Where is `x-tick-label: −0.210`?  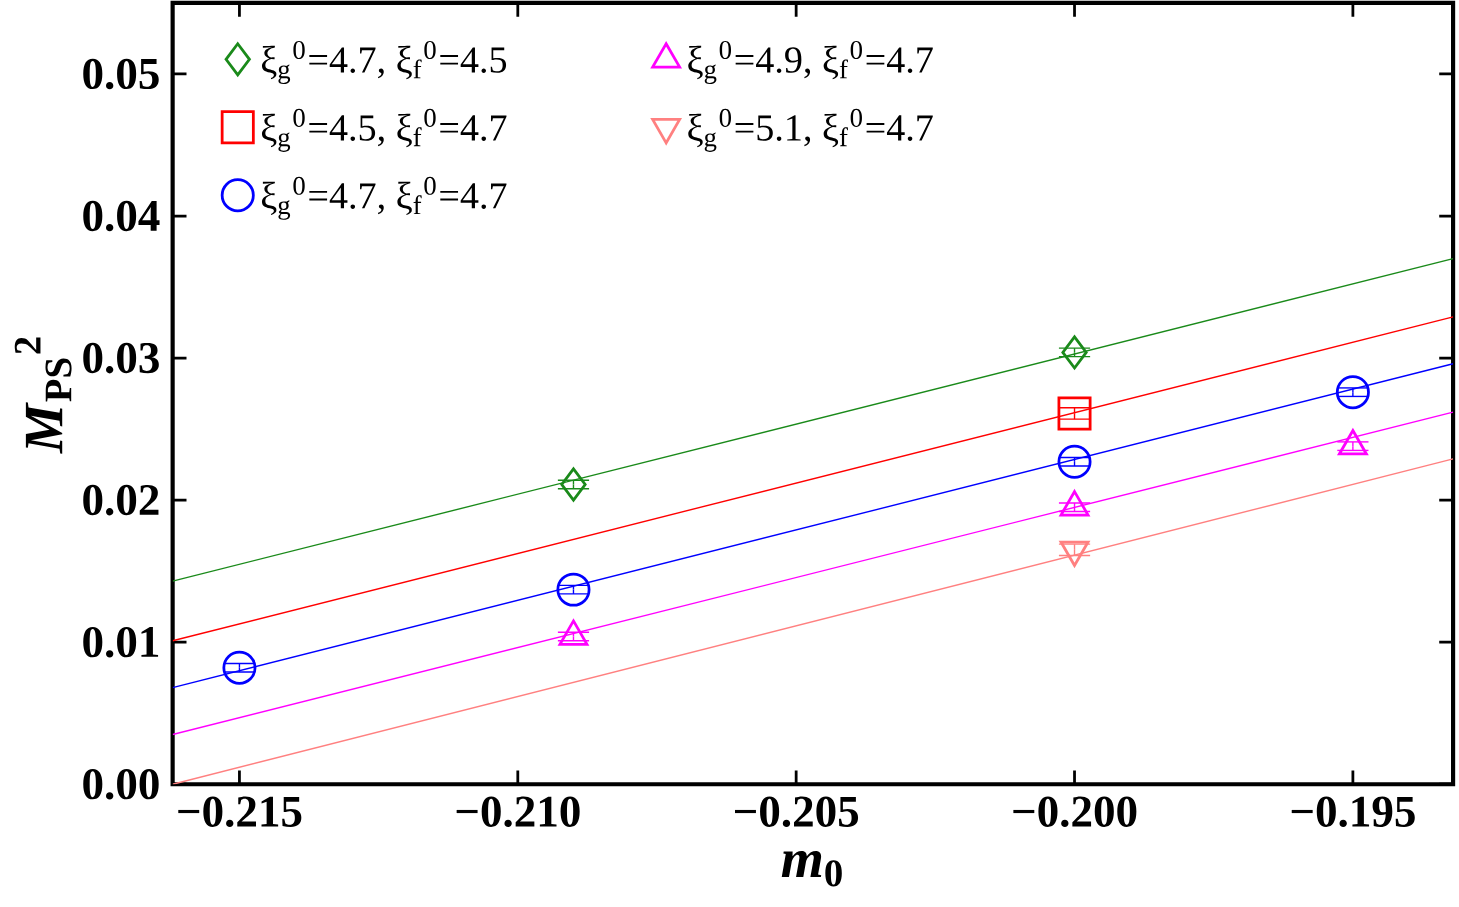
x-tick-label: −0.210 is located at coordinates (518, 812).